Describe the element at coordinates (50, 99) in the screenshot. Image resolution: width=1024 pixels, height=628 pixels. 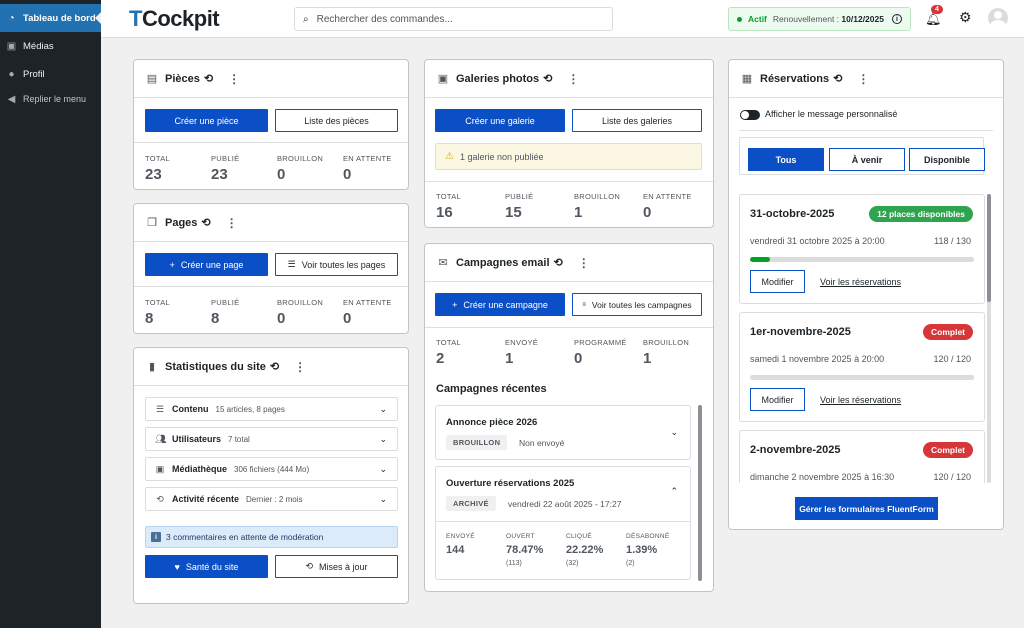
I see `sidebar-collapse-menu: ◀ Replier le menu` at that location.